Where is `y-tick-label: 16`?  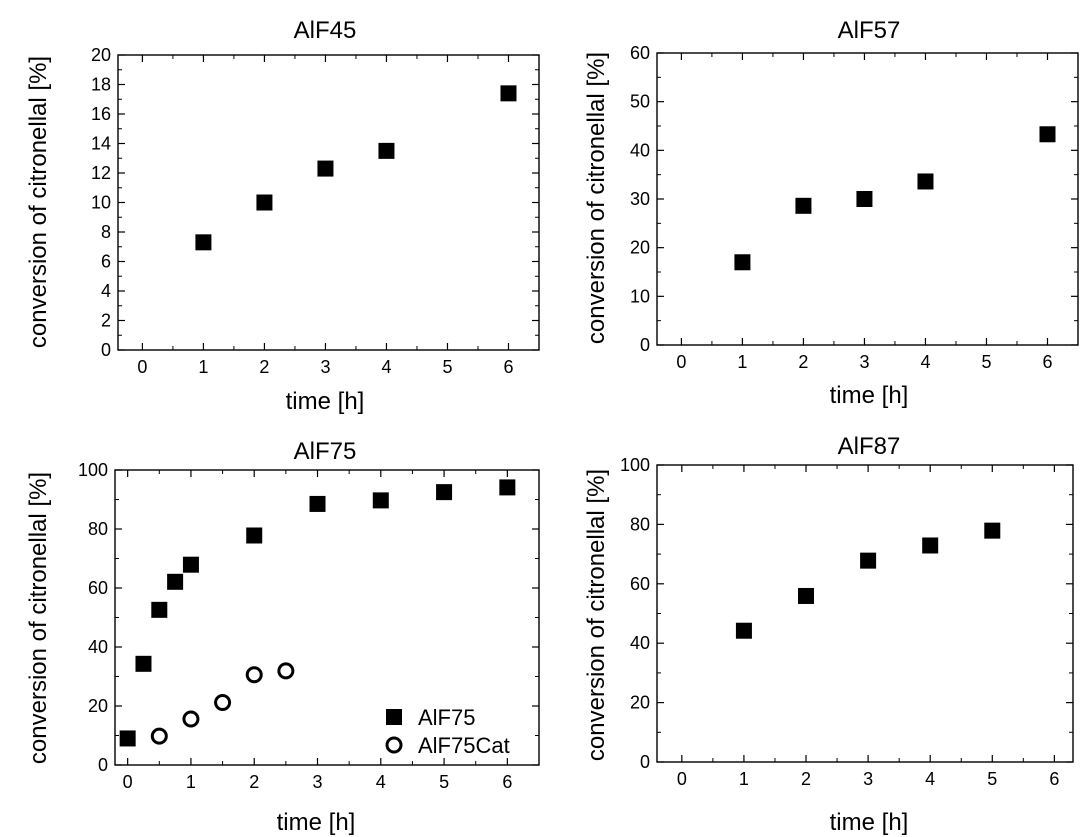
y-tick-label: 16 is located at coordinates (101, 114).